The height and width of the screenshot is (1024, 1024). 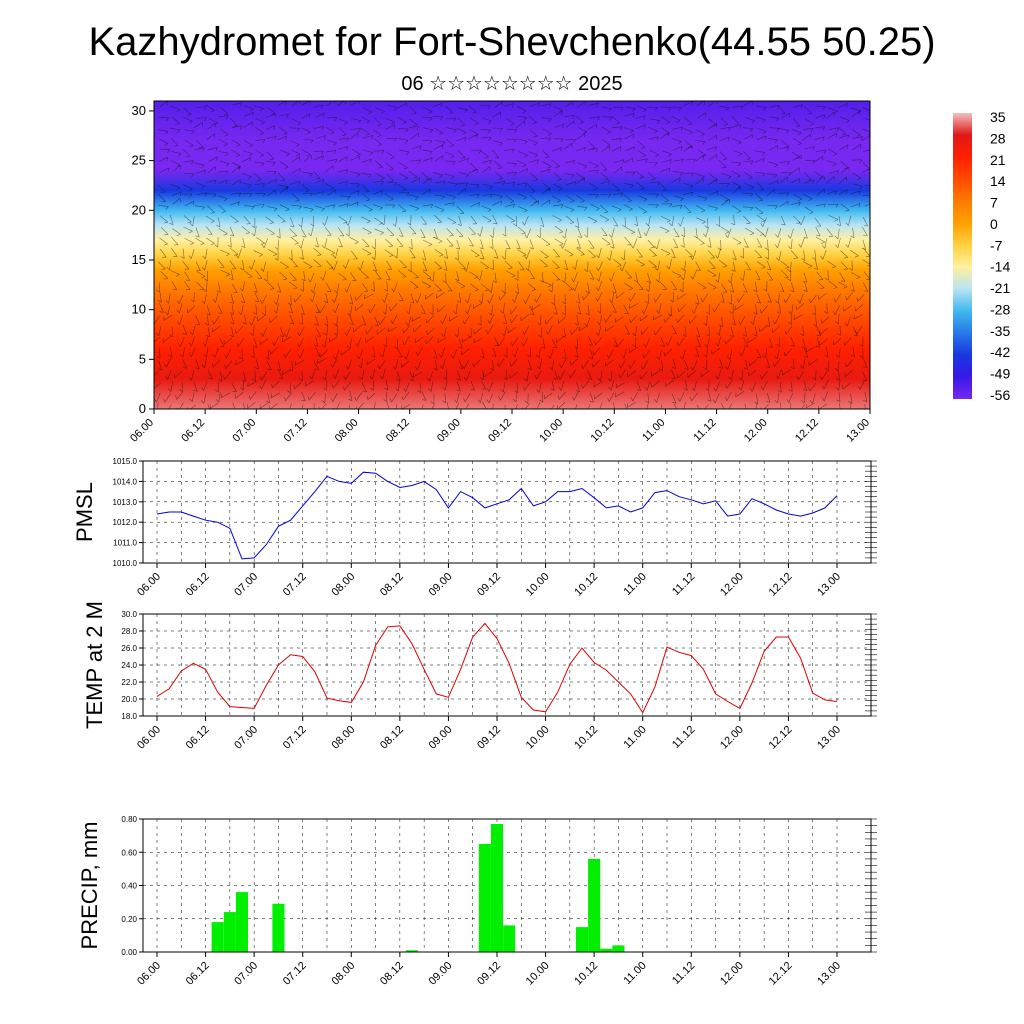 What do you see at coordinates (441, 974) in the screenshot?
I see `x-tick-label: 09.00` at bounding box center [441, 974].